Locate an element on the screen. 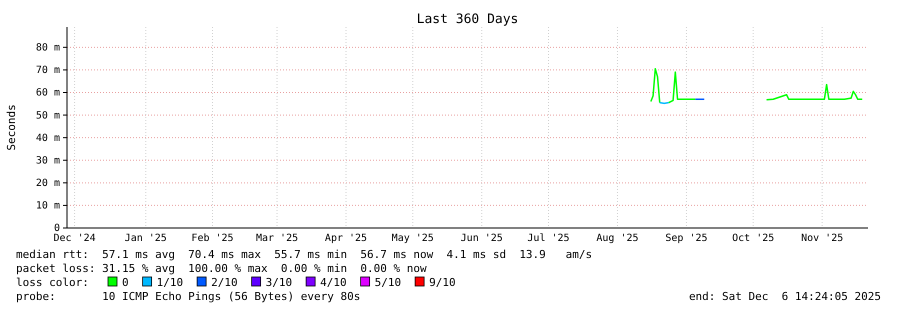 This screenshot has height=310, width=897. legend-label: 4/10 is located at coordinates (333, 282).